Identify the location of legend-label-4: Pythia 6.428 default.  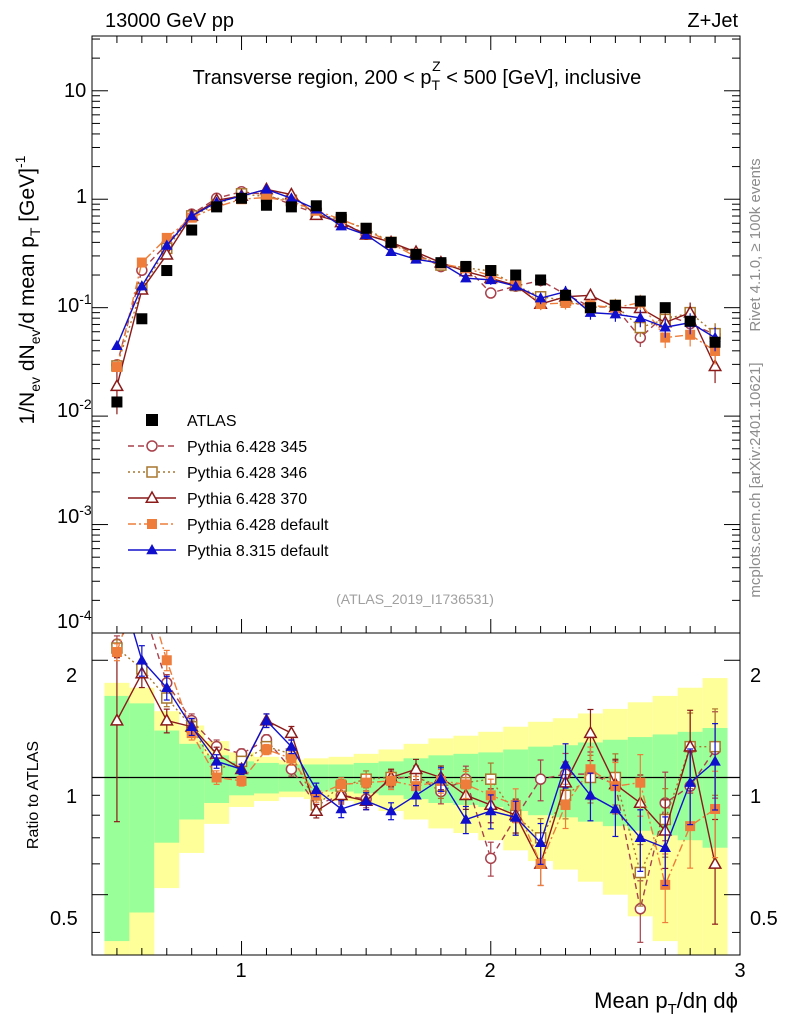
(258, 525).